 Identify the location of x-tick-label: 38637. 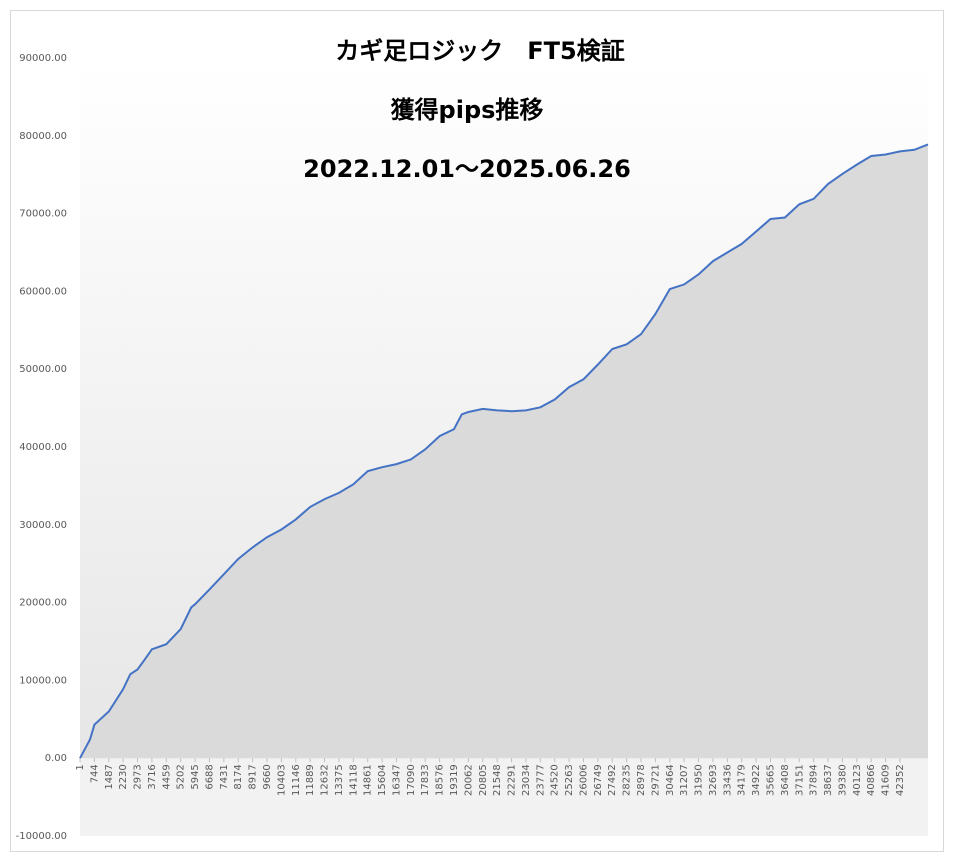
(828, 780).